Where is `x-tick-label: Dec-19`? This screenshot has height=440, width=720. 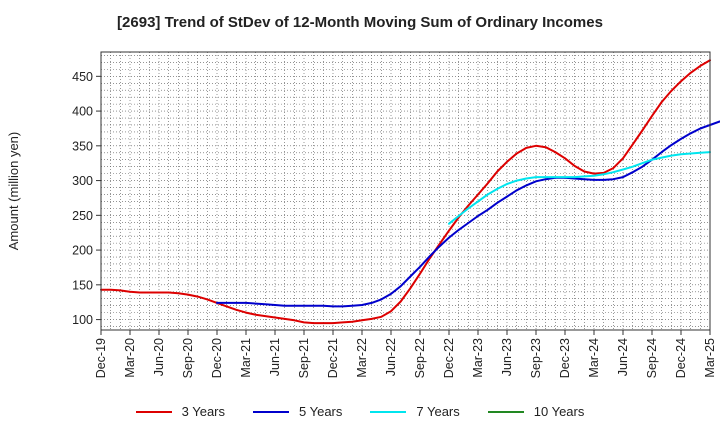 x-tick-label: Dec-19 is located at coordinates (101, 358).